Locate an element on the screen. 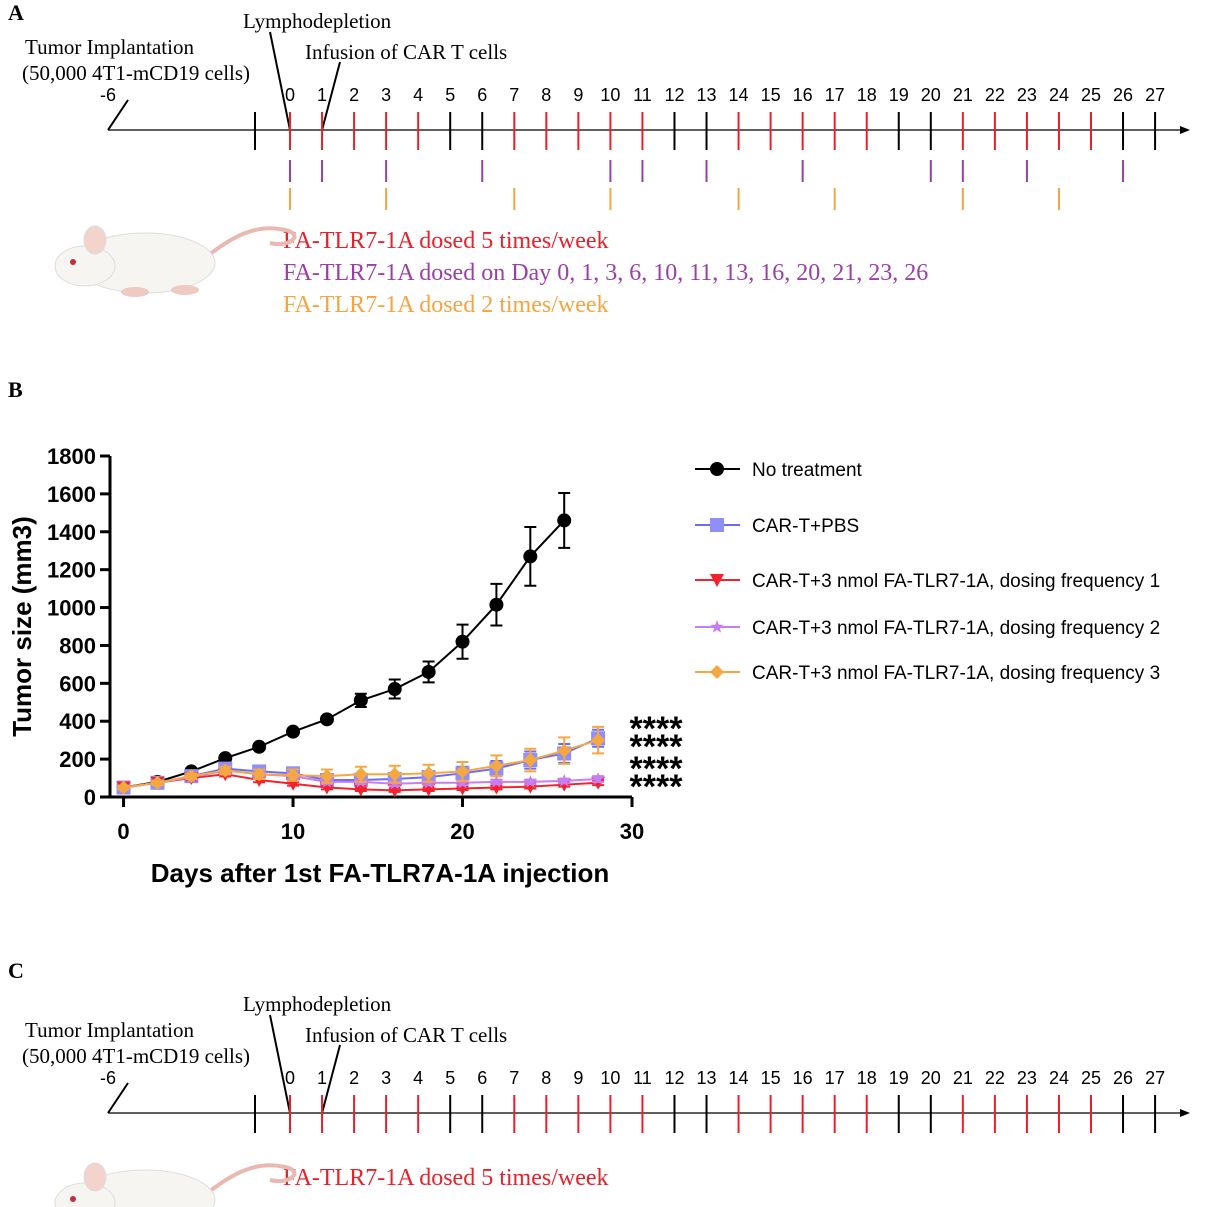 The image size is (1216, 1207). legend-label: FA-TLR7-1A dosed 2 times/week is located at coordinates (446, 305).